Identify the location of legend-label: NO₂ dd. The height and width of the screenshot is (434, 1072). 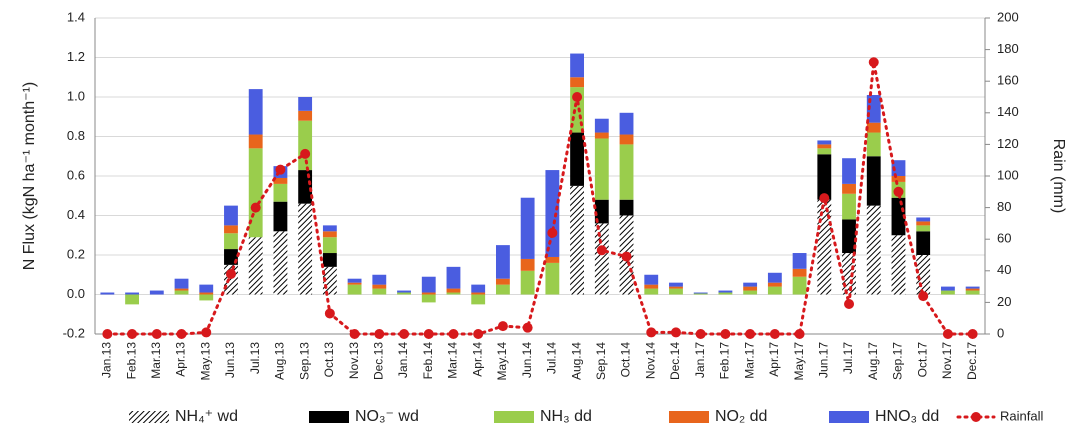
(741, 416).